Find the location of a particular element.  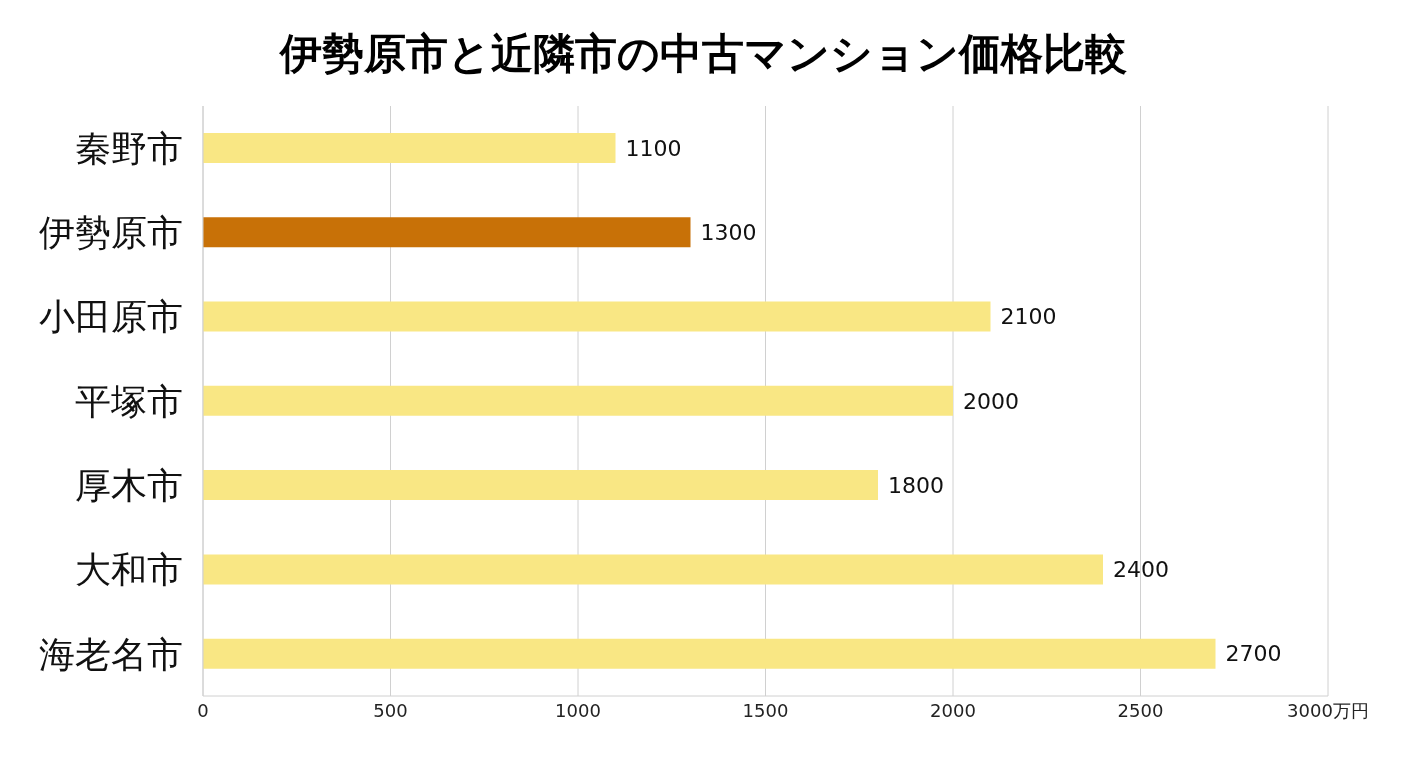

data-label: 2400 is located at coordinates (1141, 570).